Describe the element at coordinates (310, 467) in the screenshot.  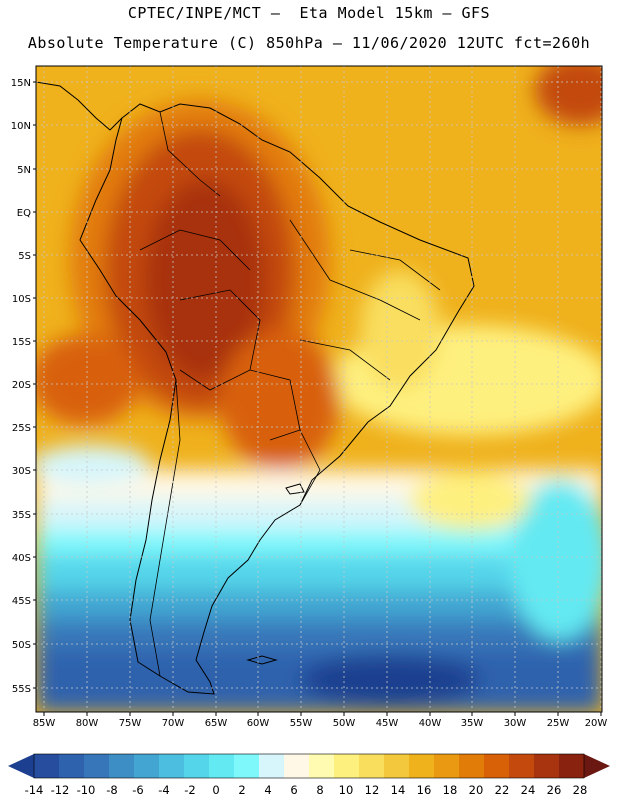
I see `border-brazil-uruguay` at that location.